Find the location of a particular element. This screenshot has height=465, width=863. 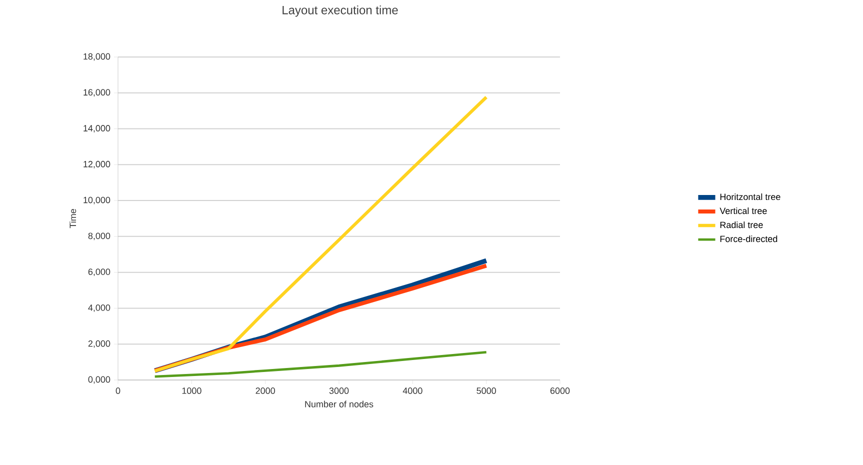

x-axis-title: Number of nodes is located at coordinates (339, 404).